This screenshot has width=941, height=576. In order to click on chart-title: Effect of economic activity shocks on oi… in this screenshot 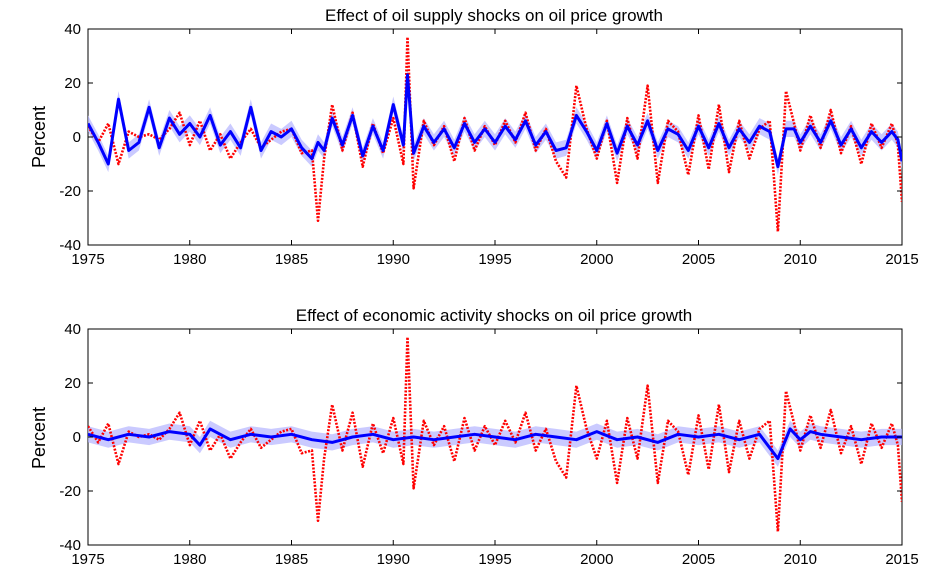, I will do `click(494, 315)`.